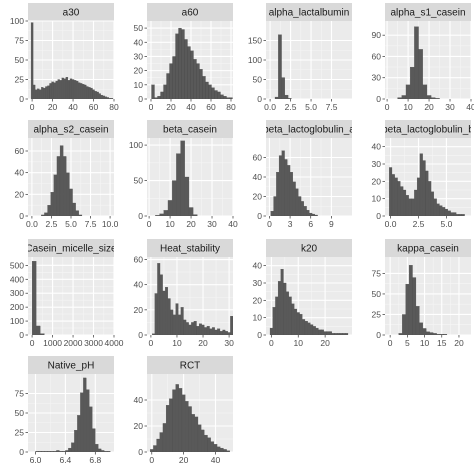  I want to click on x-tick-label: 60, so click(211, 107).